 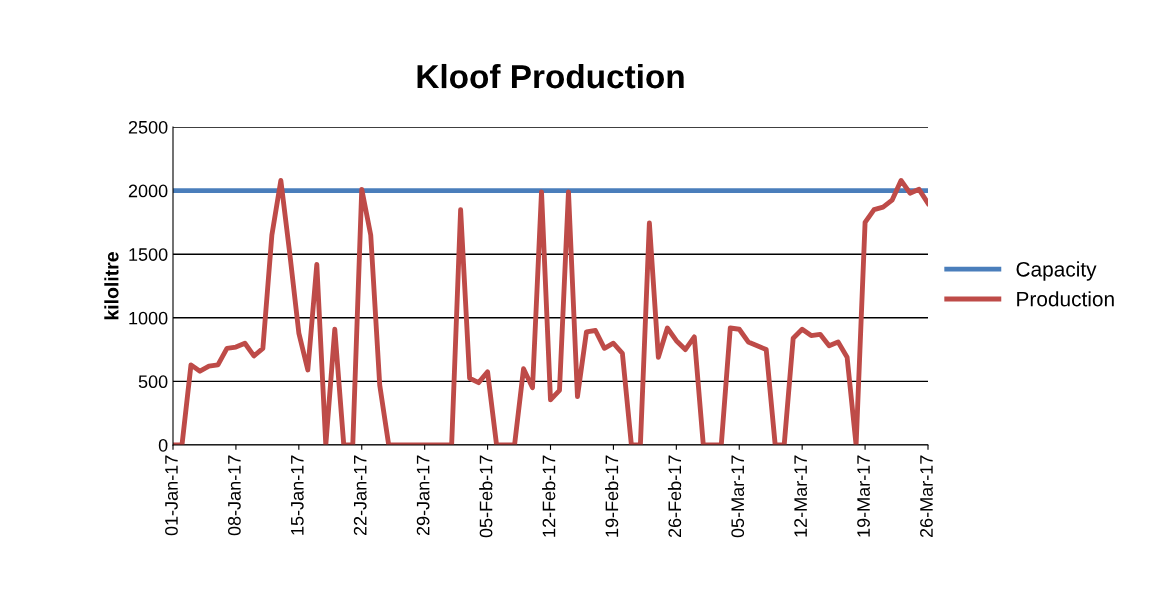 What do you see at coordinates (612, 496) in the screenshot?
I see `x-tick-label: 19-Feb-17` at bounding box center [612, 496].